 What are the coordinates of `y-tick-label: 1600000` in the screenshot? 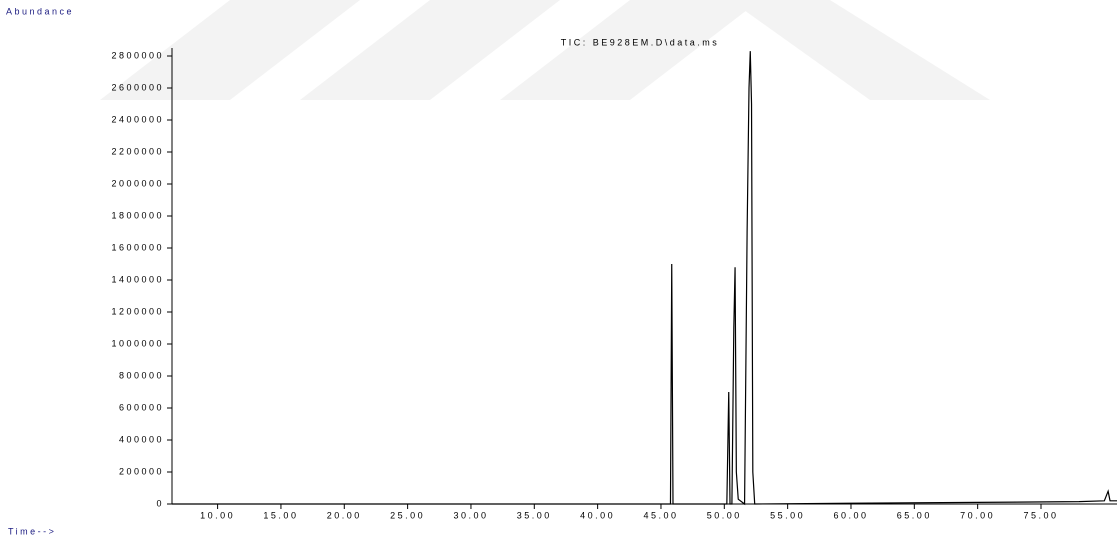 It's located at (137, 247).